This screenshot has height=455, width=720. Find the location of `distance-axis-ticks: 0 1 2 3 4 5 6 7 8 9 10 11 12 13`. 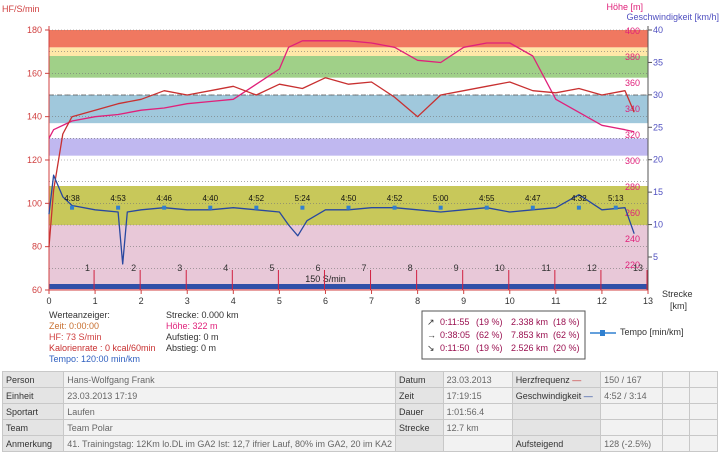

distance-axis-ticks: 0 1 2 3 4 5 6 7 8 9 10 11 12 13 is located at coordinates (349, 298).